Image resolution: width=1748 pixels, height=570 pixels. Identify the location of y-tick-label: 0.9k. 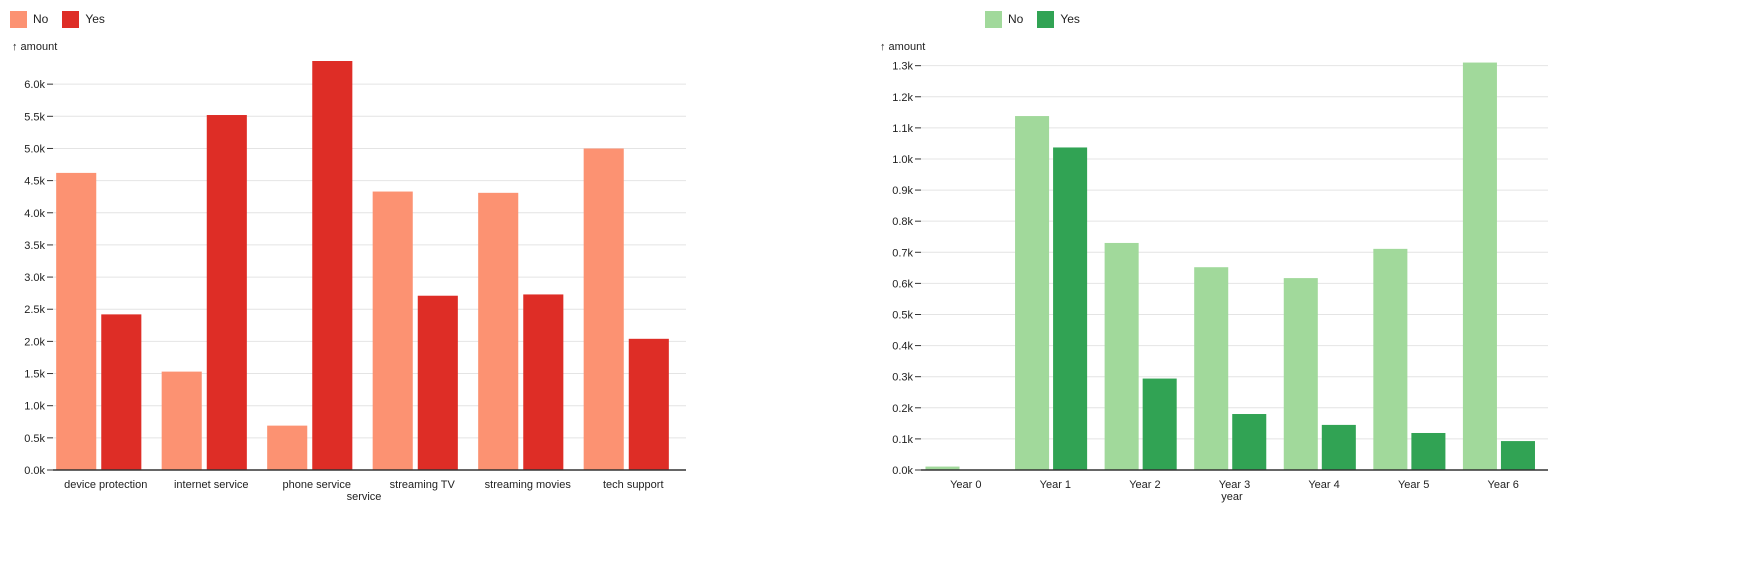
(902, 191).